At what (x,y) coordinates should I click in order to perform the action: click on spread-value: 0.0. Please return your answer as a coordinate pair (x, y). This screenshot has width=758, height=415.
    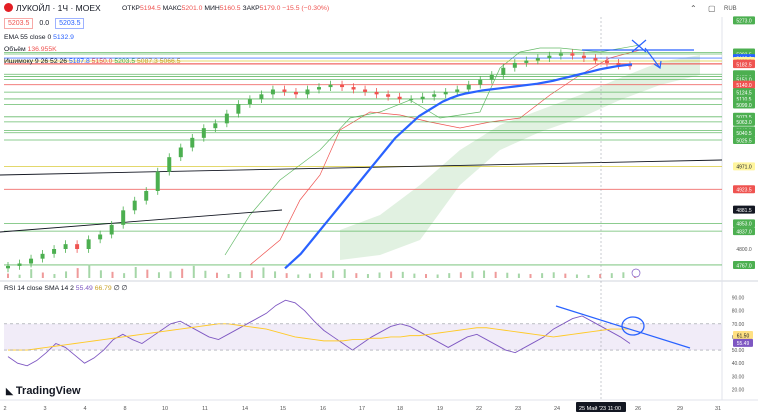
    Looking at the image, I should click on (44, 23).